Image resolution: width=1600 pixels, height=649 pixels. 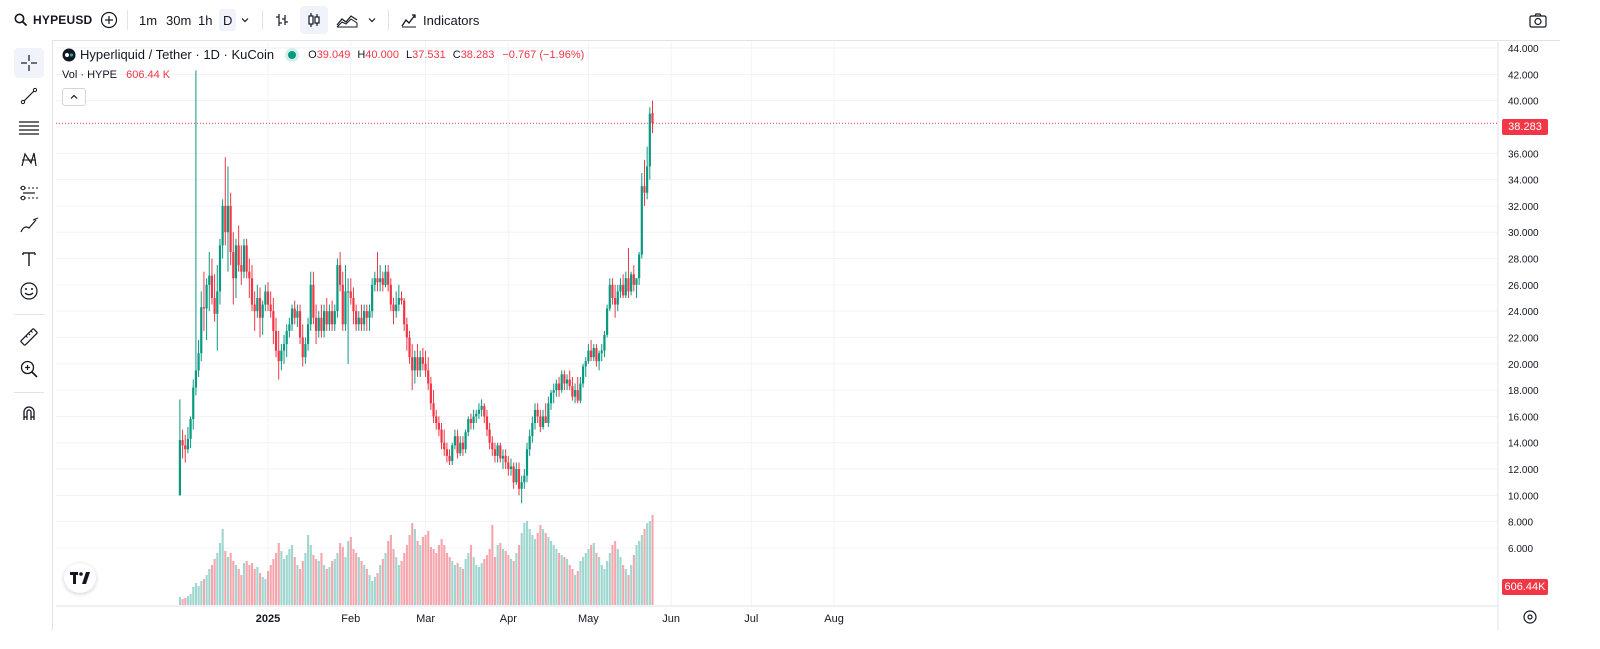 I want to click on drawing-toolbar, so click(x=26, y=335).